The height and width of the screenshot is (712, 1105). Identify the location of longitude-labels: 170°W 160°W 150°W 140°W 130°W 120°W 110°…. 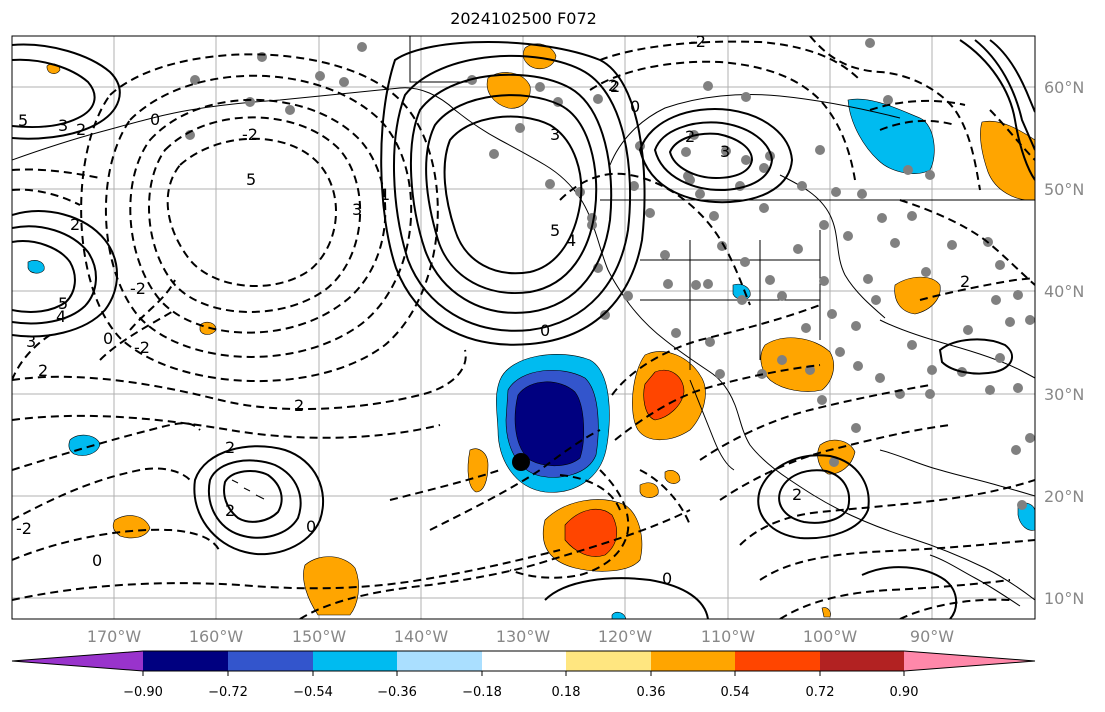
(520, 636).